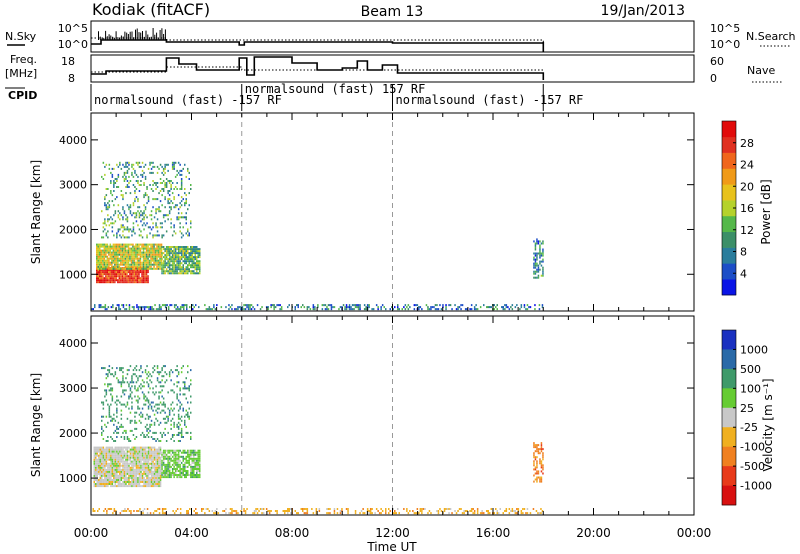 This screenshot has width=800, height=554. Describe the element at coordinates (73, 44) in the screenshot. I see `noise-tick-left-bottom: 10^0` at that location.